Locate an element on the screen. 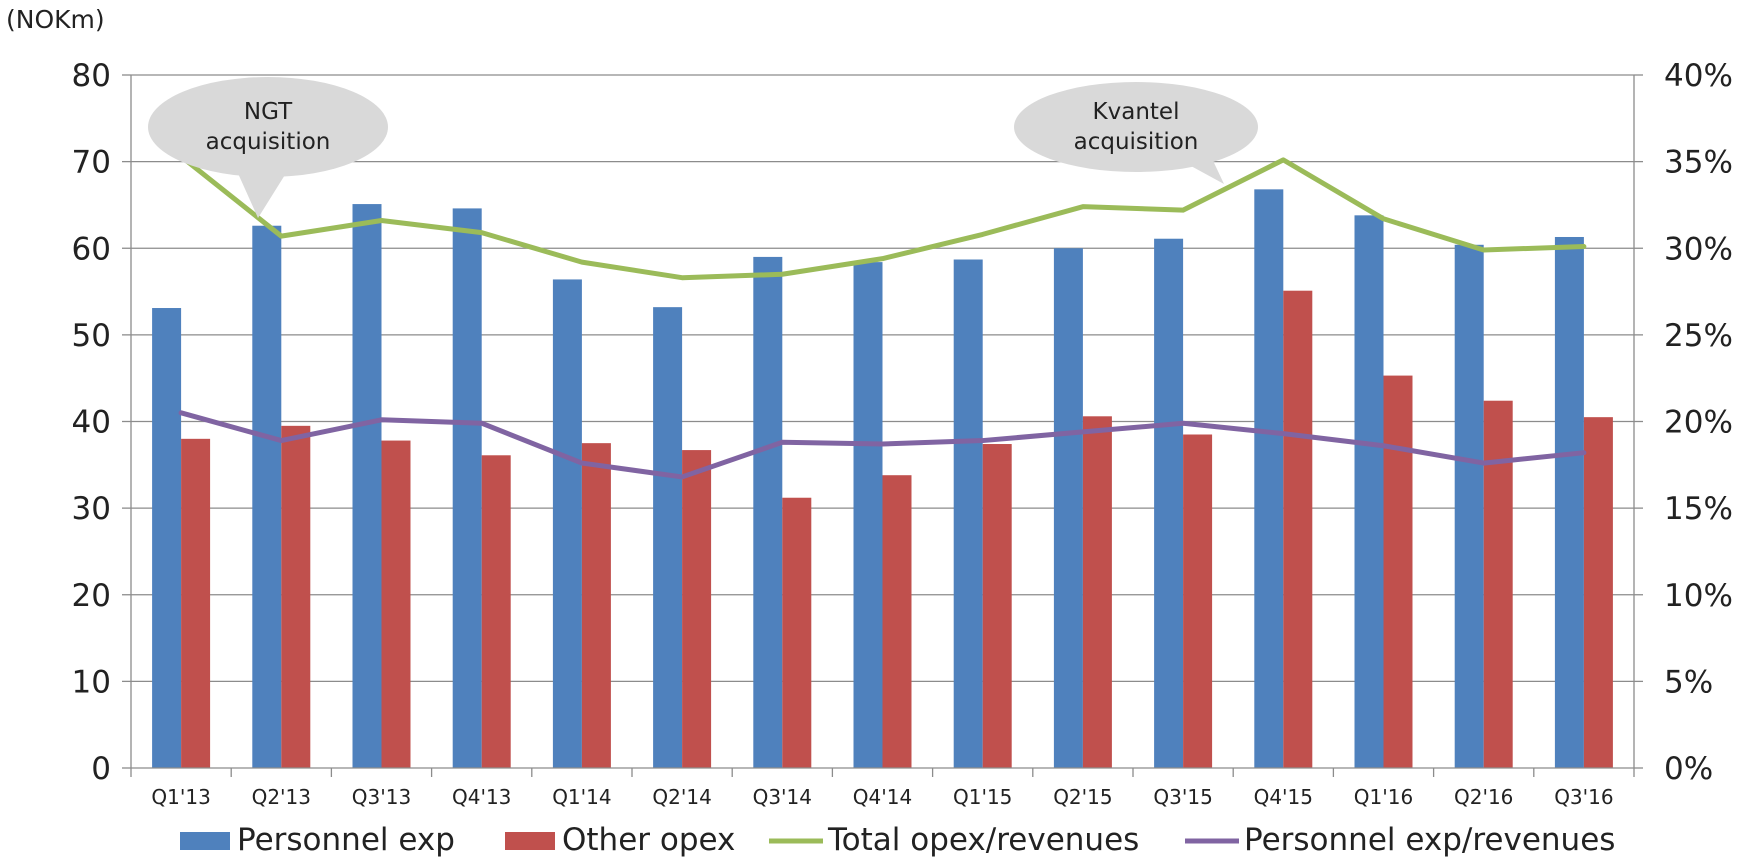  x-tick-label: Q2'15 is located at coordinates (1082, 797).